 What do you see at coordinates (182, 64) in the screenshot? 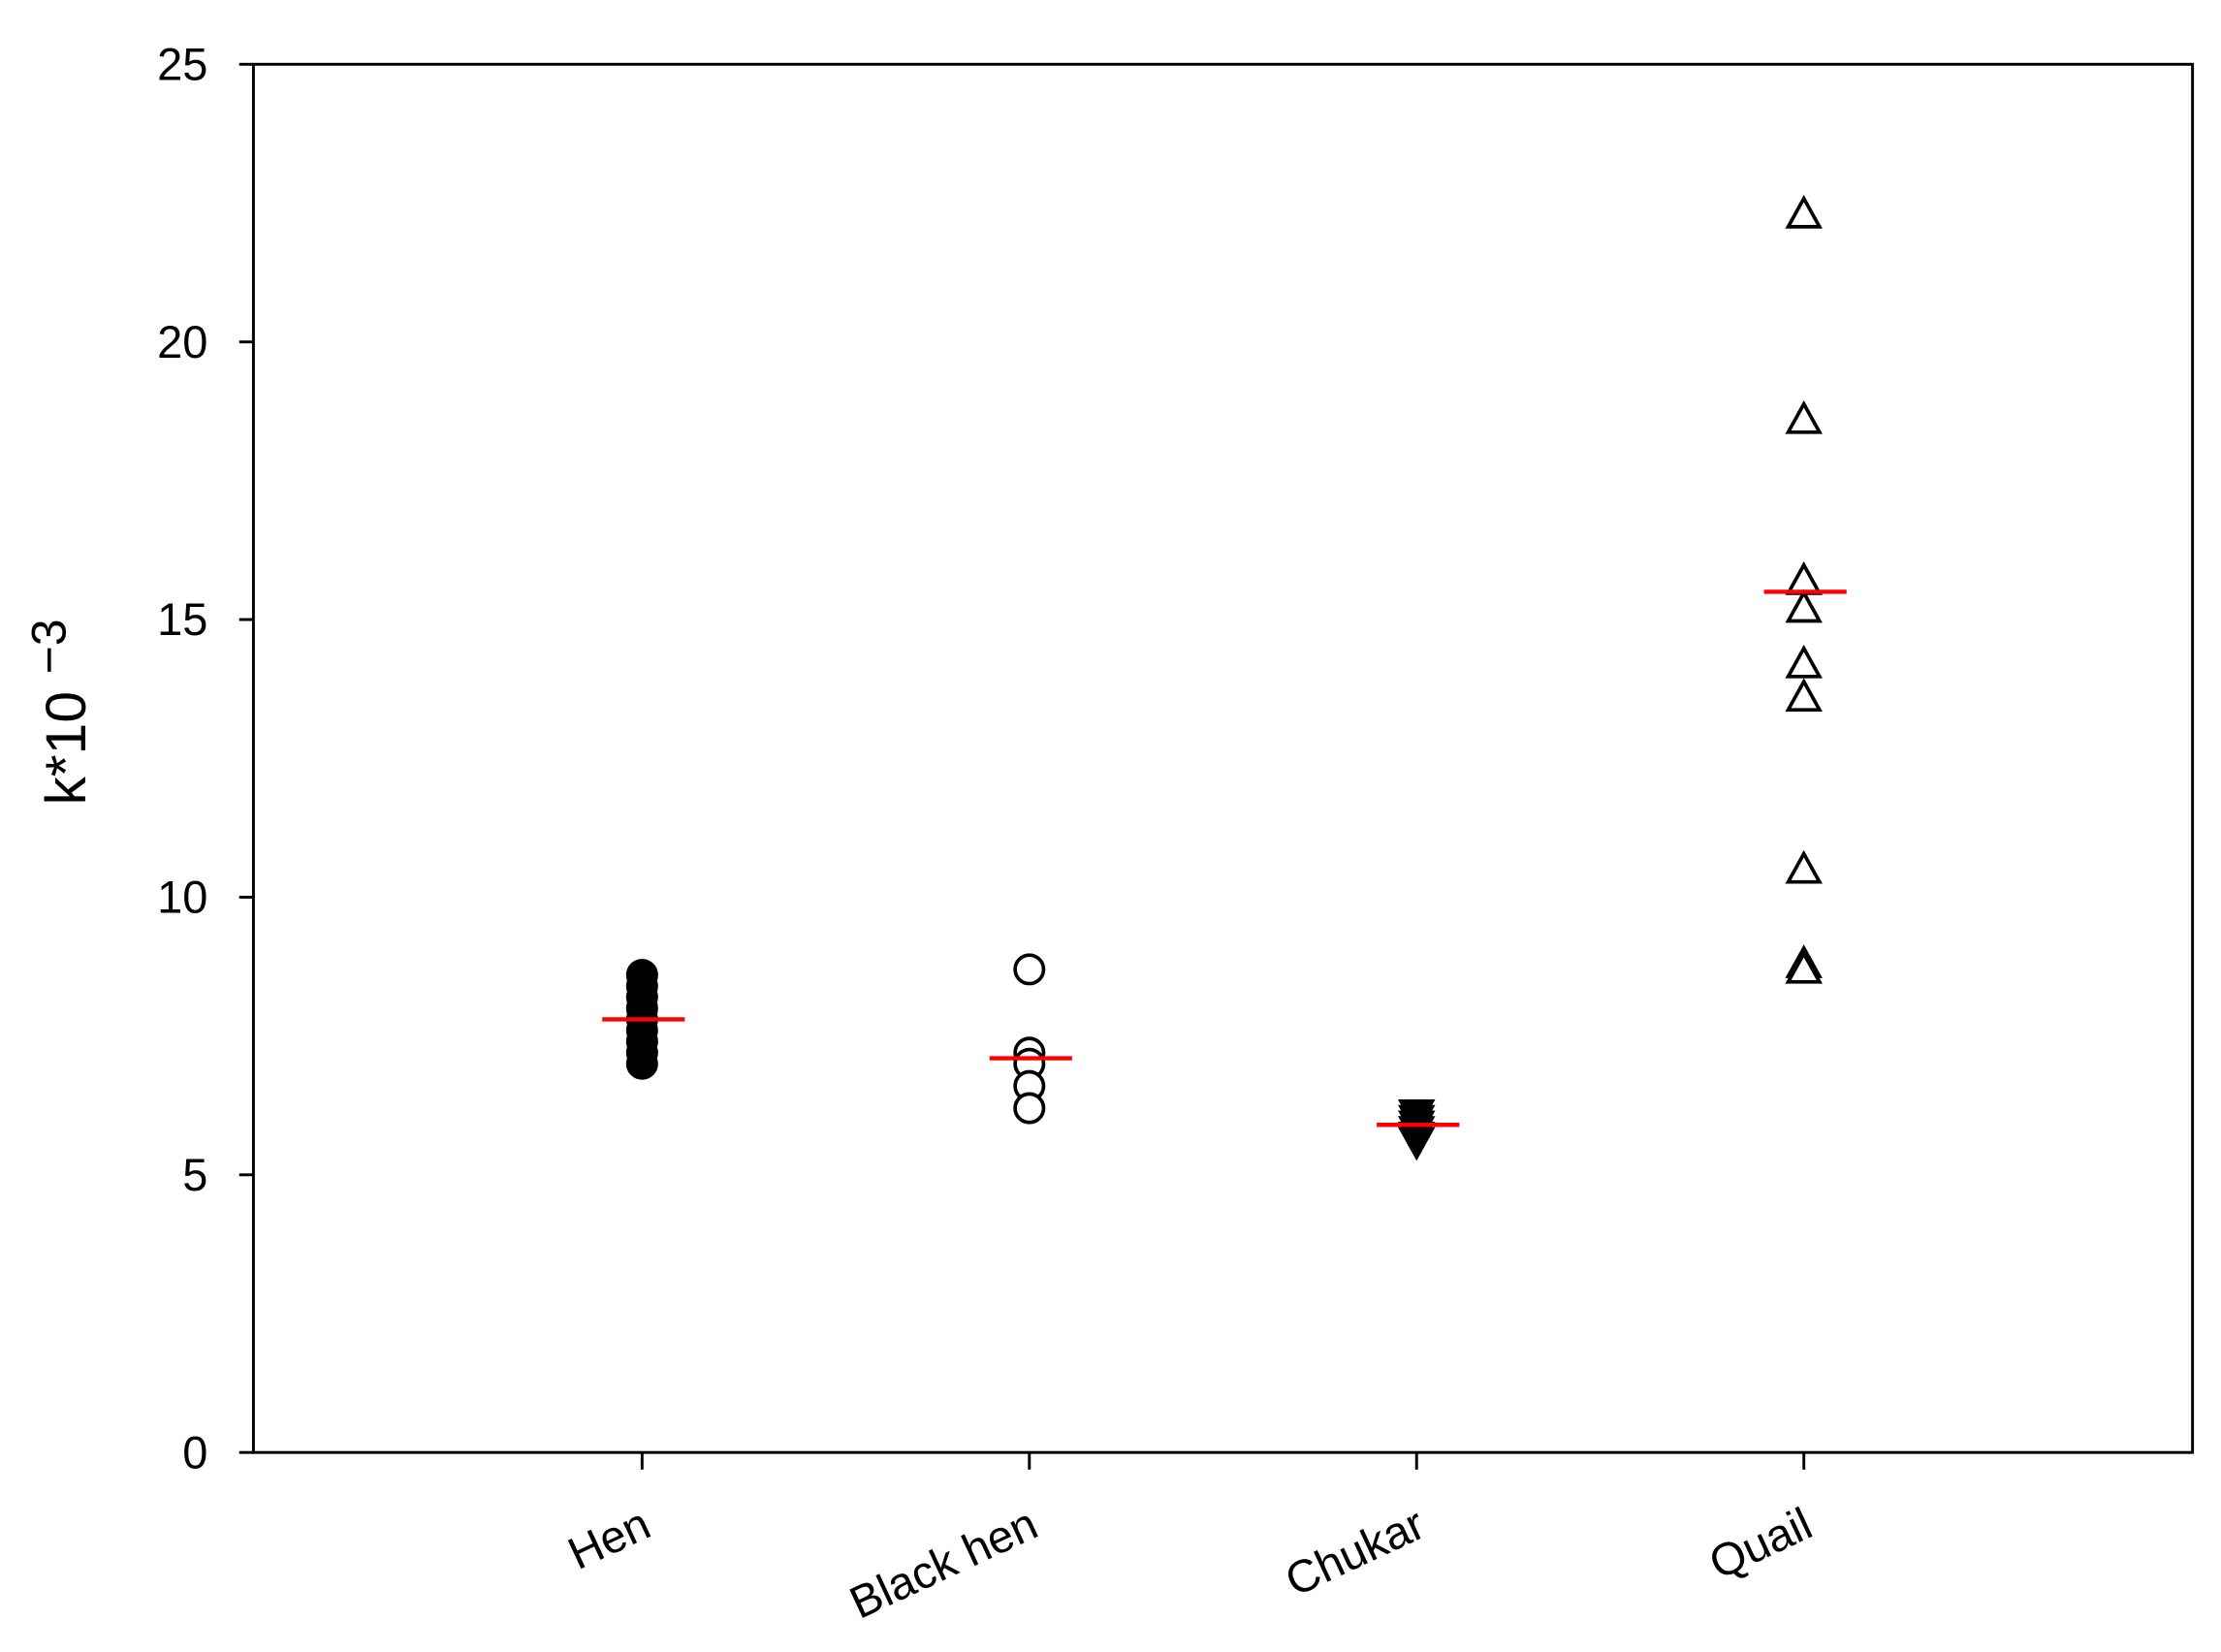
I see `y-tick-label: 25` at bounding box center [182, 64].